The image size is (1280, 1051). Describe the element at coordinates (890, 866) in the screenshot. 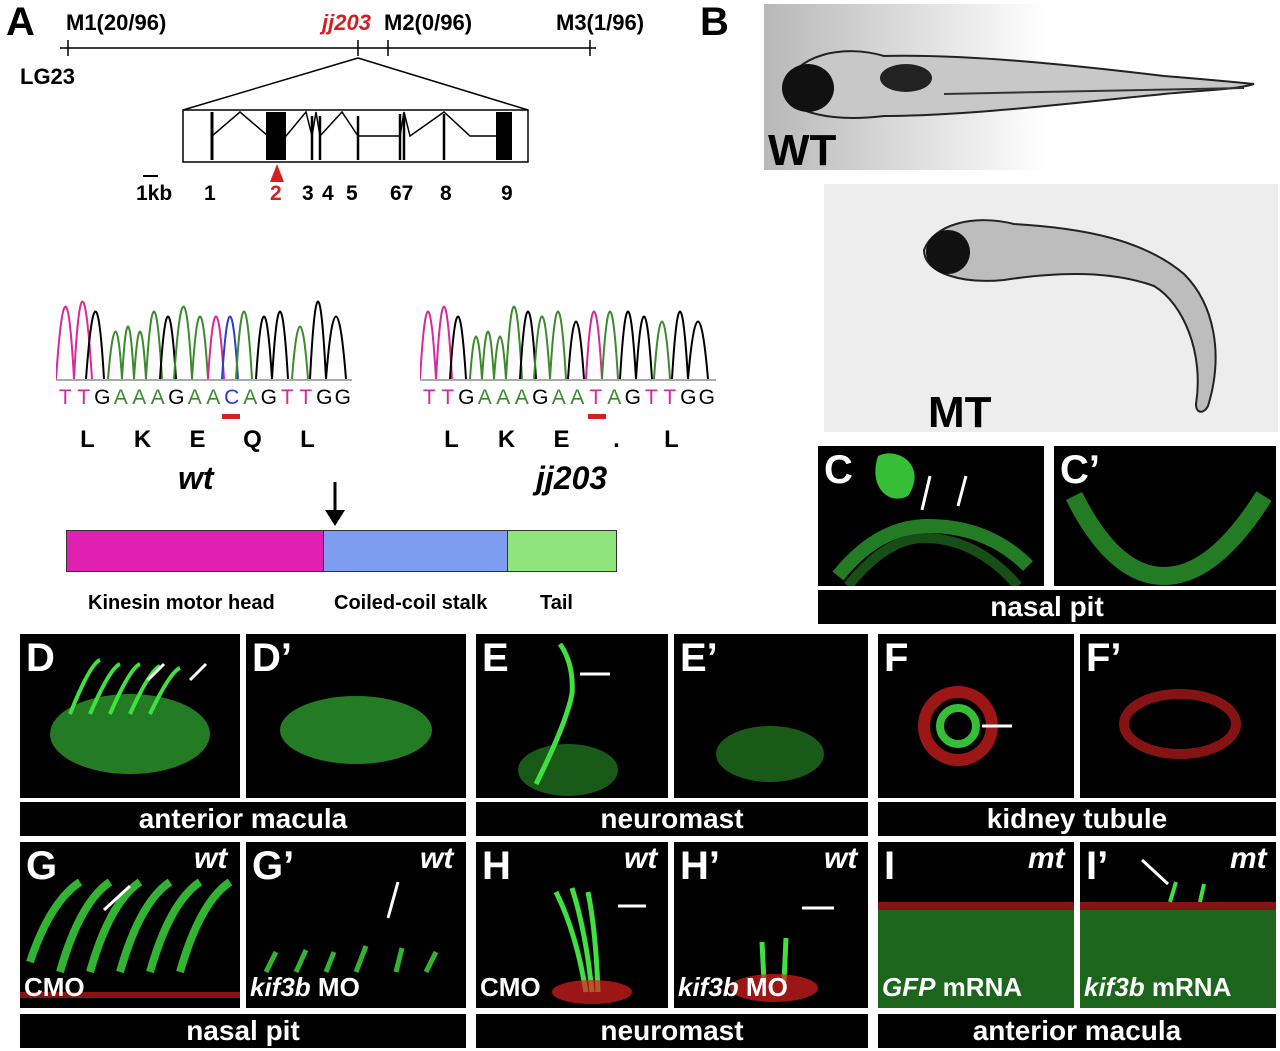

I see `panel-label-i: I` at that location.